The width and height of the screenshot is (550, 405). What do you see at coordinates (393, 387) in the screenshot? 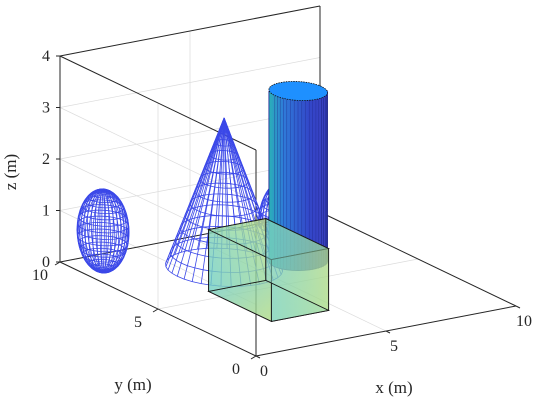
I see `x-axis-label: x (m)` at bounding box center [393, 387].